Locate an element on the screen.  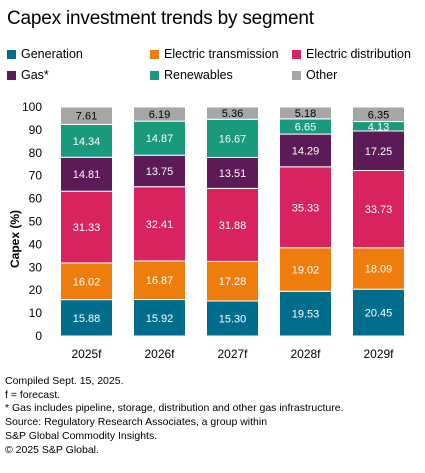
legend-item-generation: Generation is located at coordinates (45, 54).